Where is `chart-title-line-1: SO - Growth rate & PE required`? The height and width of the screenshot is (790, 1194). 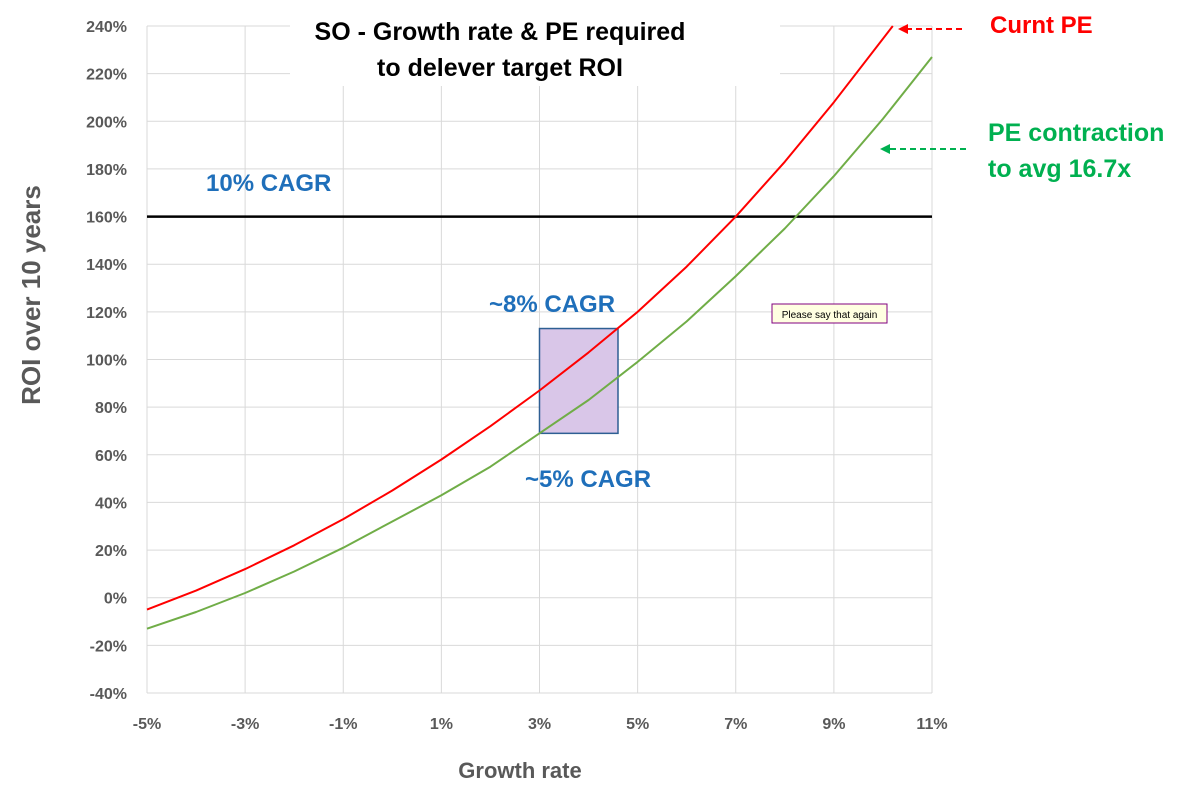
chart-title-line-1: SO - Growth rate & PE required is located at coordinates (500, 32).